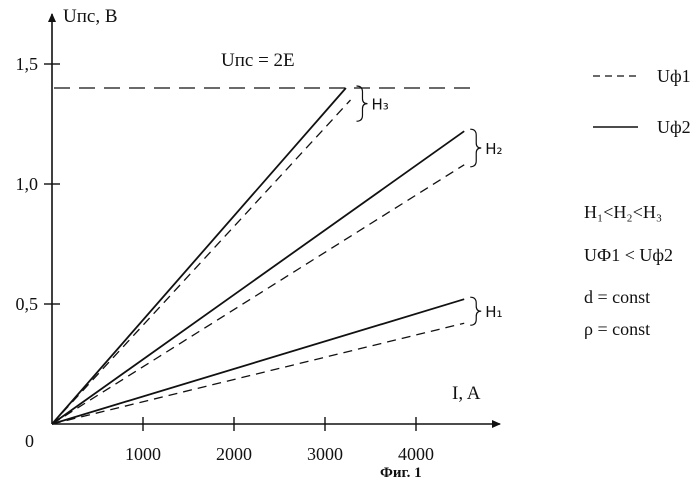 The height and width of the screenshot is (490, 699). Describe the element at coordinates (493, 312) in the screenshot. I see `group-label-h1: Н₁` at that location.